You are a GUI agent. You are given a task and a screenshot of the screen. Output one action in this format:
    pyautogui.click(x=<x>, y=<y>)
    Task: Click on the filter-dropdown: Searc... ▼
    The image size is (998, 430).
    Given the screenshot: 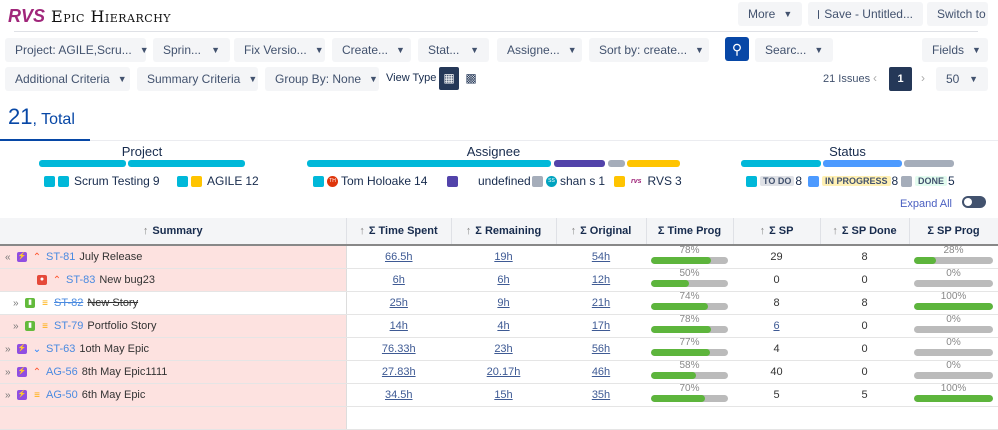 What is the action you would take?
    pyautogui.click(x=794, y=50)
    